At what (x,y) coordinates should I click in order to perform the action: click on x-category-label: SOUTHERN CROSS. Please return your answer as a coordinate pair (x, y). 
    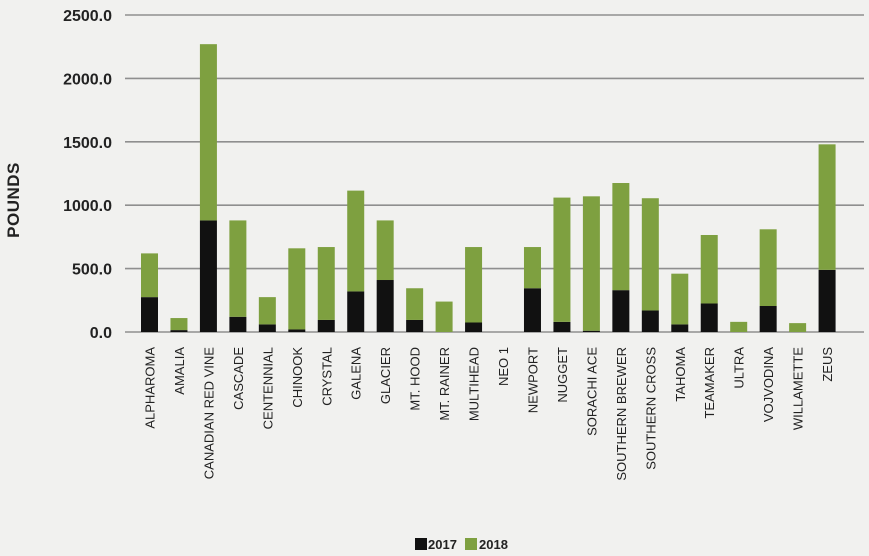
    Looking at the image, I should click on (650, 408).